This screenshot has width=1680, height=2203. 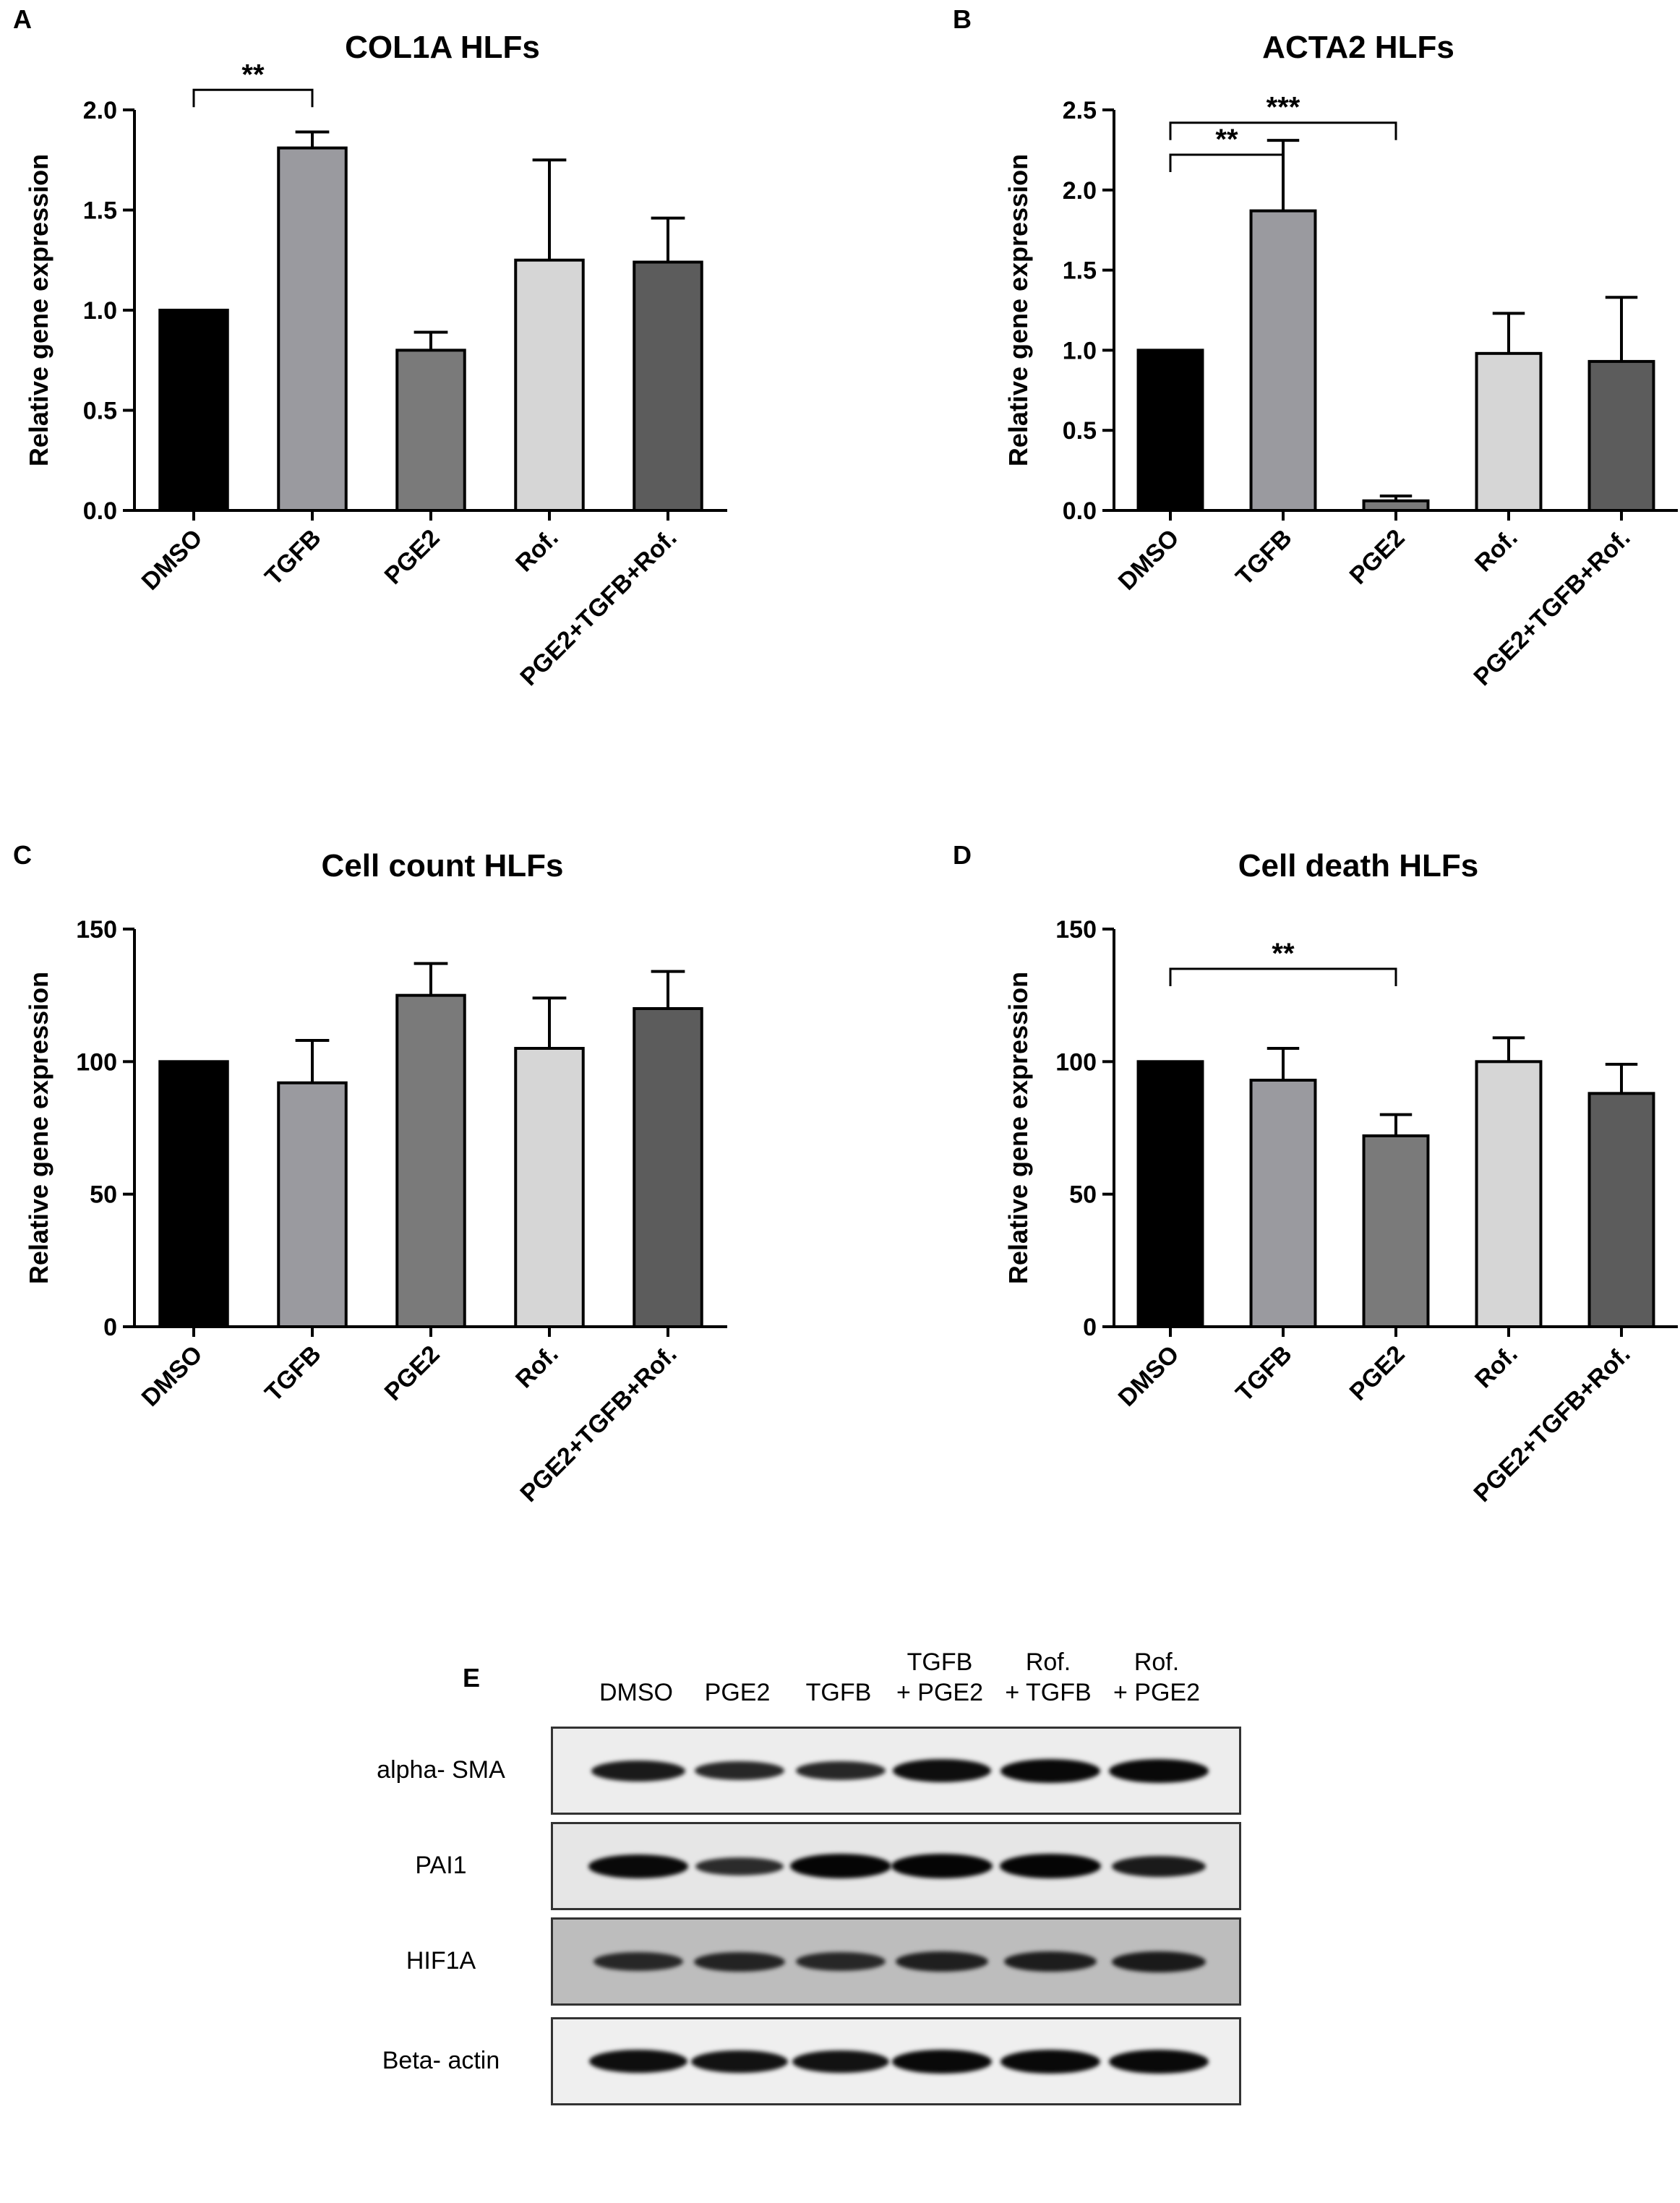 I want to click on lane-header: Rof. + PGE2, so click(x=1156, y=1677).